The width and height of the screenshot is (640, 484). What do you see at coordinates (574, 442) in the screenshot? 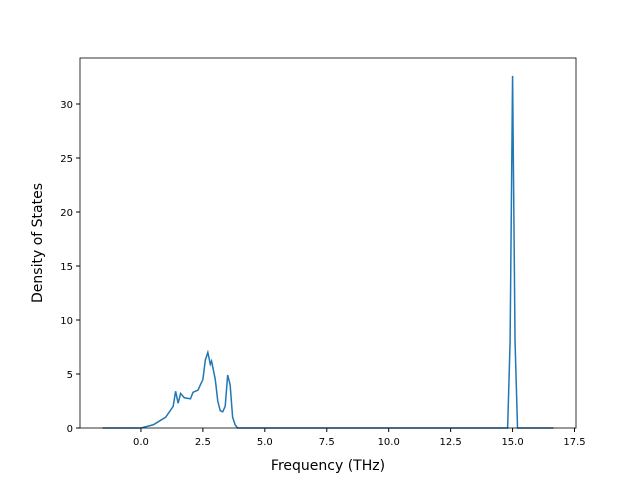
I see `x-tick-label: 17.5` at bounding box center [574, 442].